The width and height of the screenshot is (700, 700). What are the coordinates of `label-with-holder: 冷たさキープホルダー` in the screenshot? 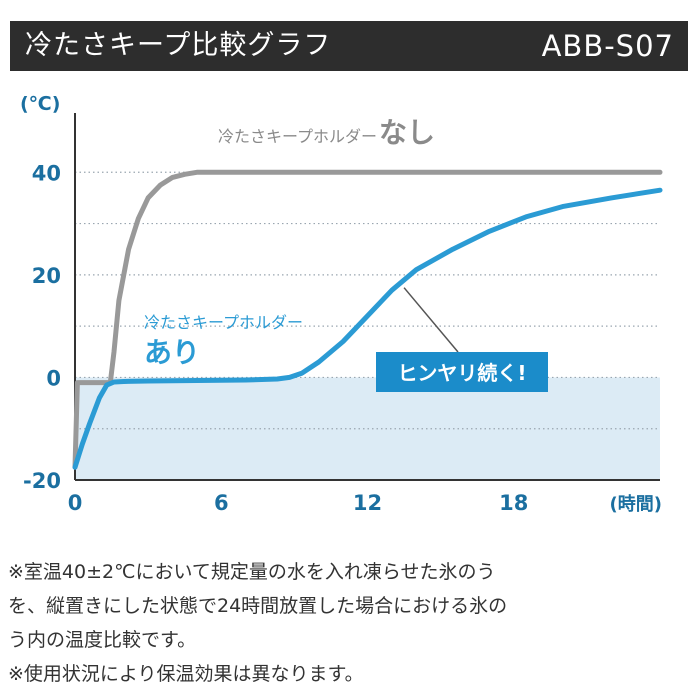 It's located at (223, 322).